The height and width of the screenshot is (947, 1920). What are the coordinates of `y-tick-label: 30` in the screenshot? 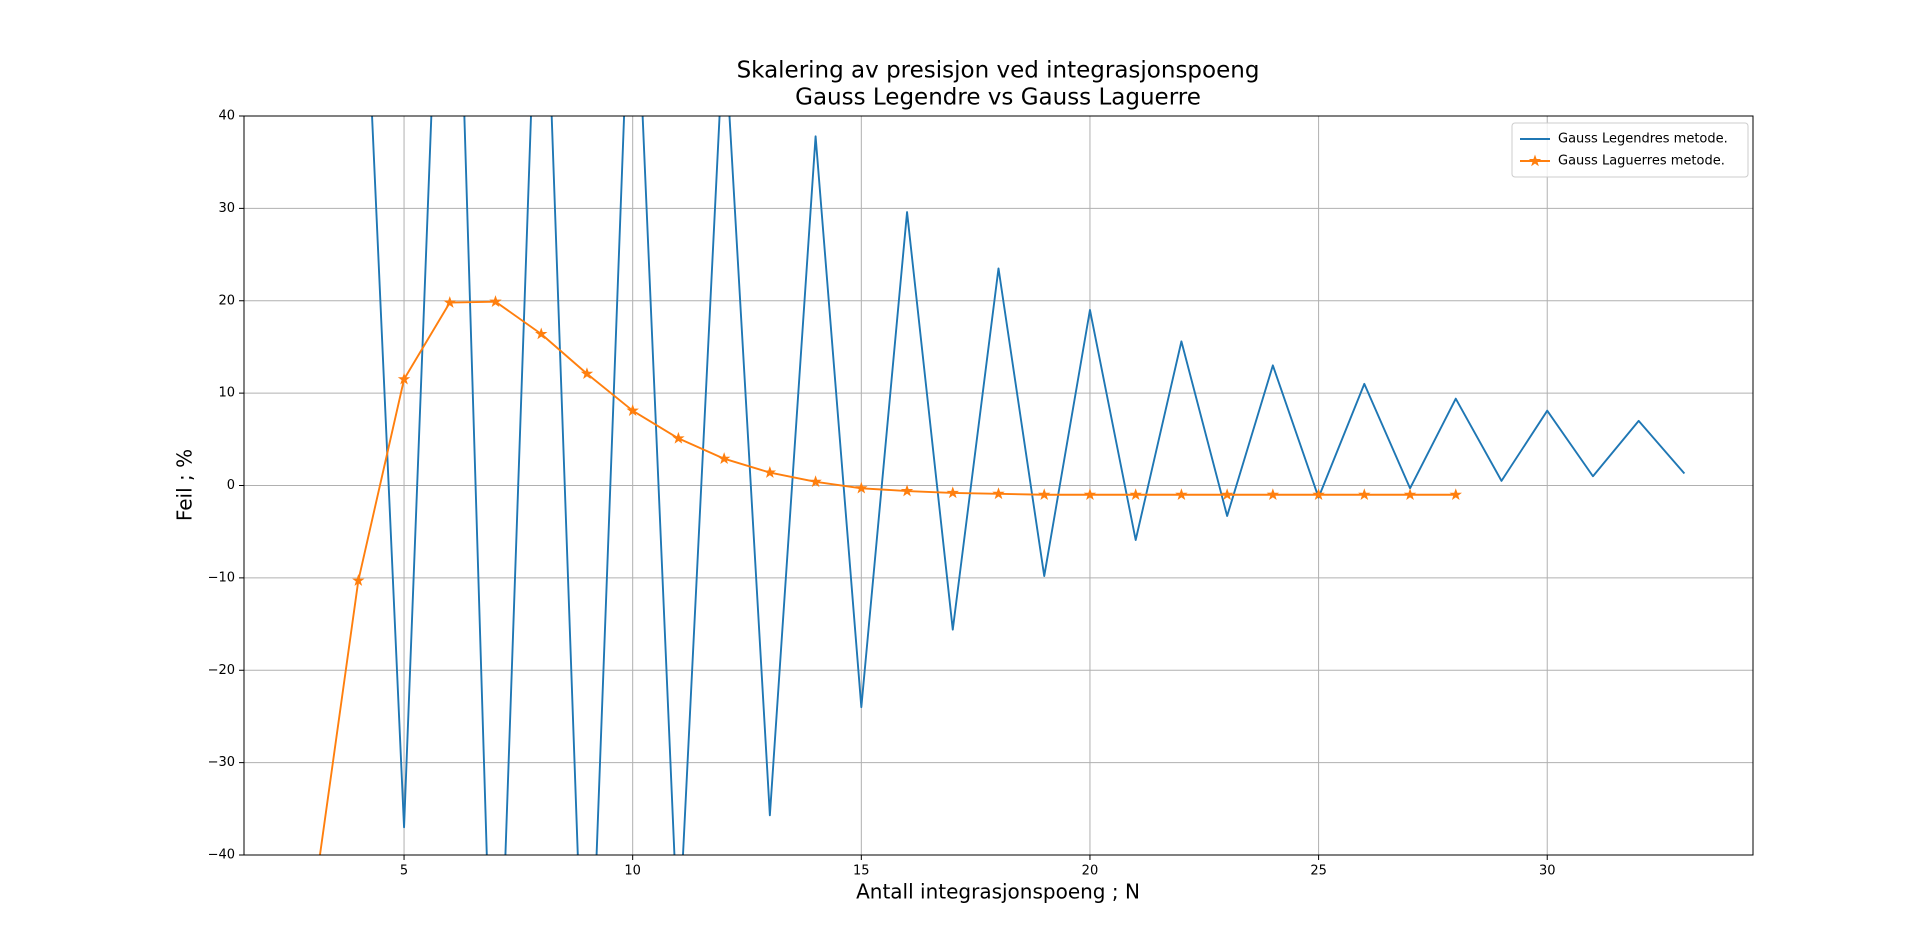 It's located at (226, 208).